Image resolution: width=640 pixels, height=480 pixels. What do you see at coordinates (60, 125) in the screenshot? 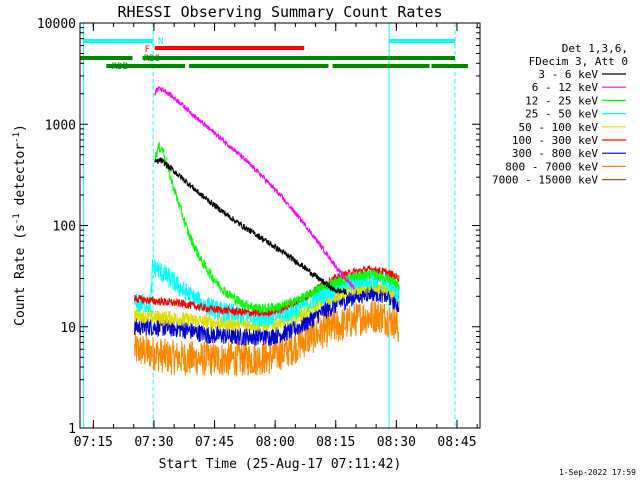
I see `y-tick-label: 1000` at bounding box center [60, 125].